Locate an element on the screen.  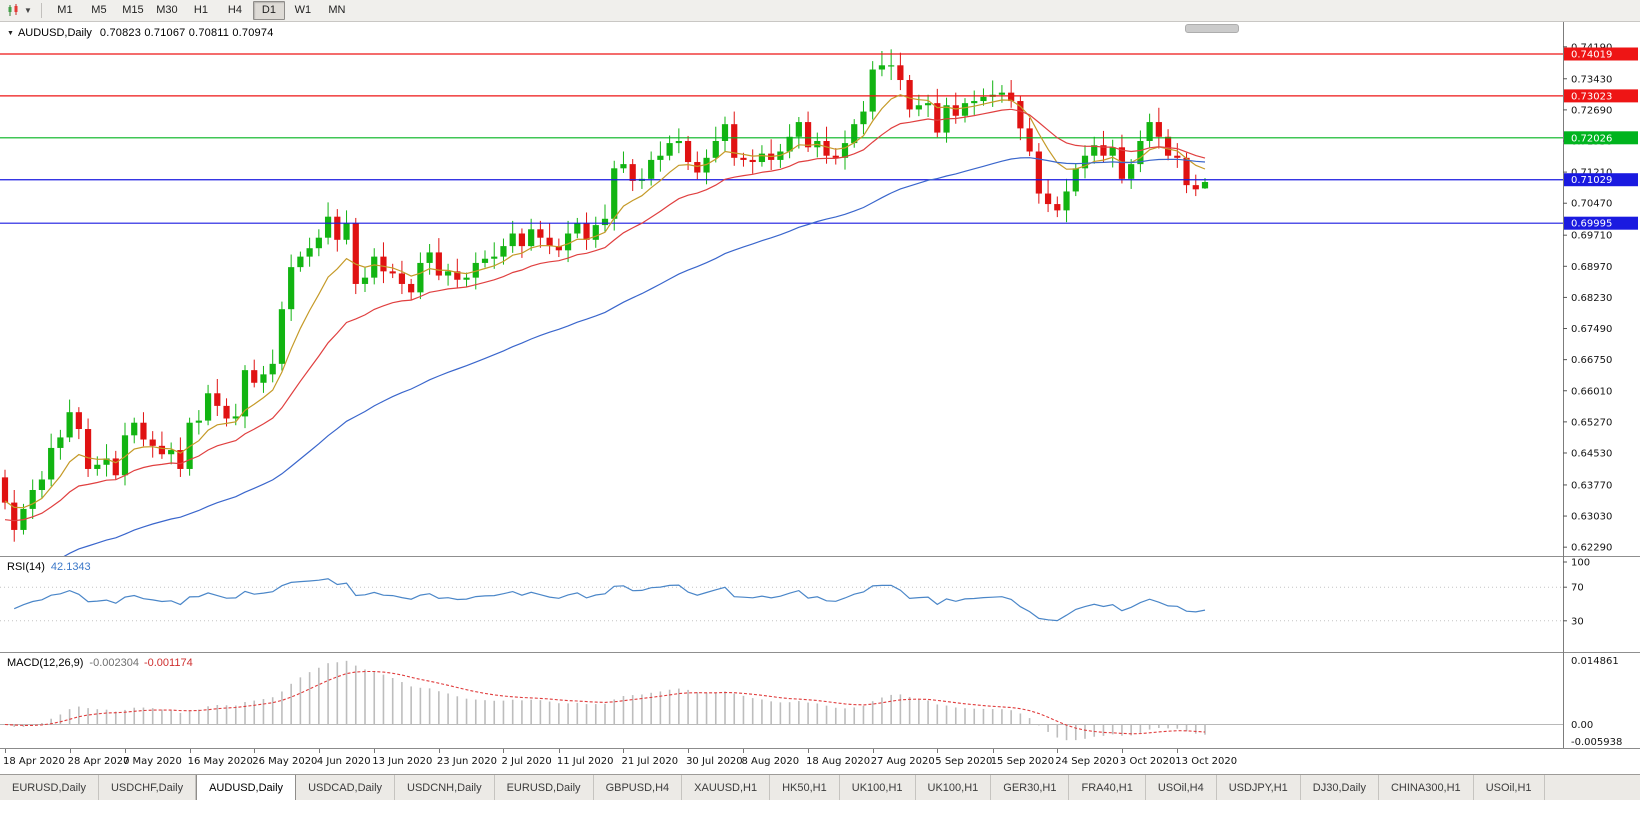
chart-type-icon is located at coordinates (14, 11).